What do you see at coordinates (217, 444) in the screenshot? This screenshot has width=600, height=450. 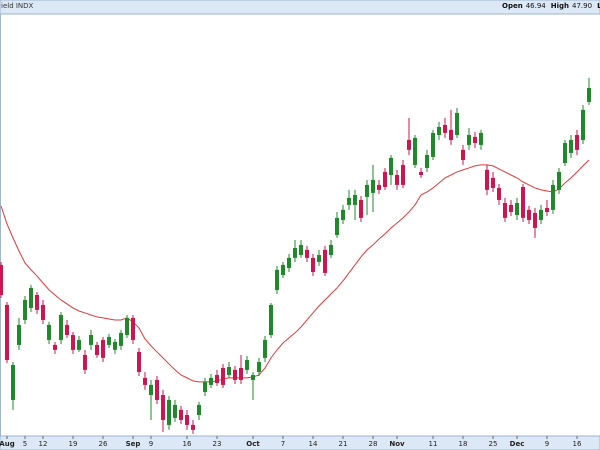 I see `x-tick-label: 23` at bounding box center [217, 444].